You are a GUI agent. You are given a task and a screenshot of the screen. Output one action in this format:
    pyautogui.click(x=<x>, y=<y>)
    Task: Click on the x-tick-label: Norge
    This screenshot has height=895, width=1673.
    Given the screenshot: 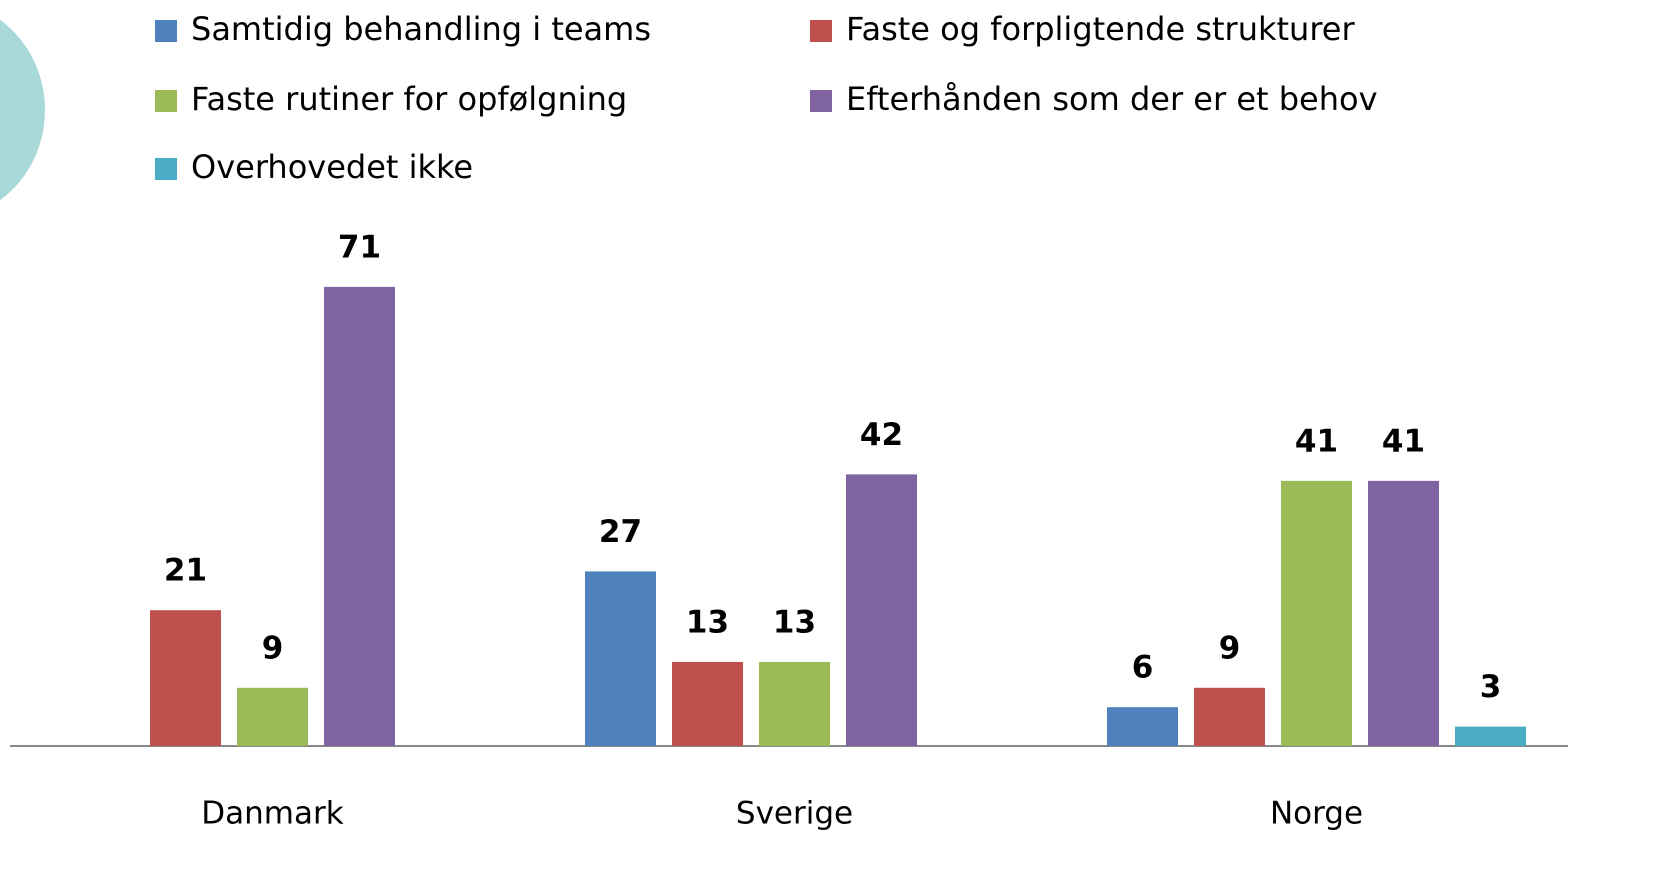 What is the action you would take?
    pyautogui.click(x=1316, y=814)
    